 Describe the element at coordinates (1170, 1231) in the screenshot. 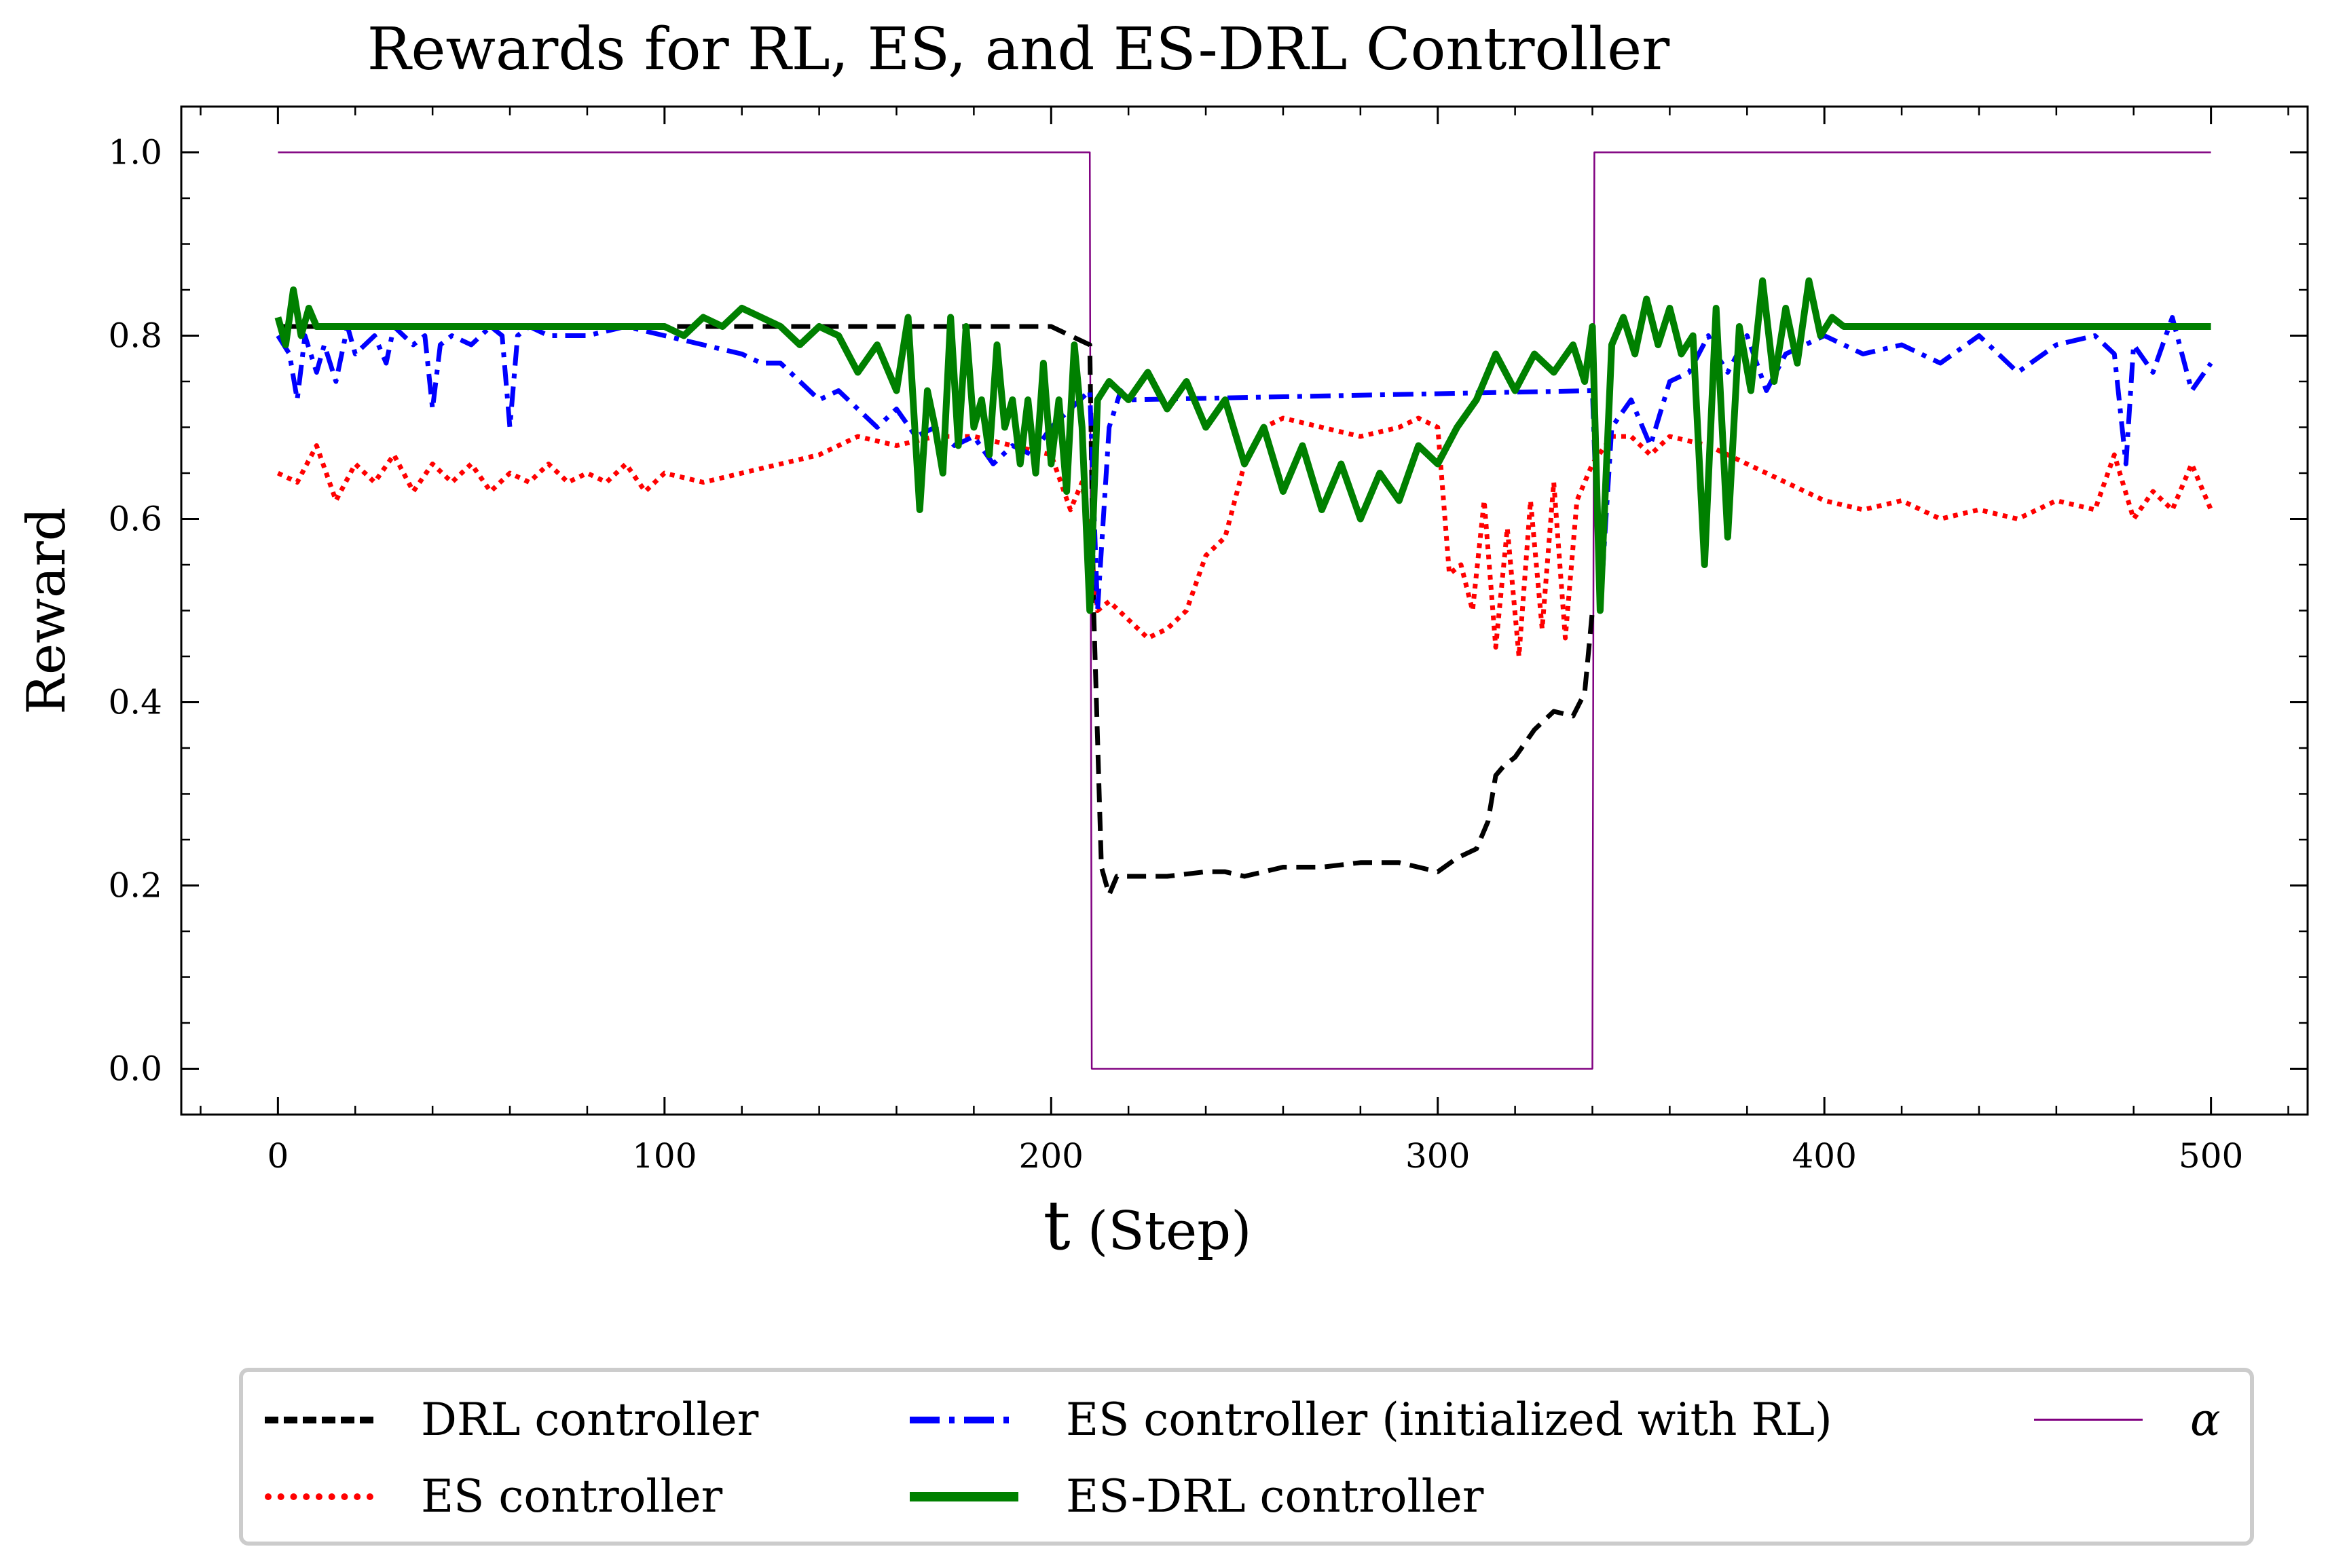

I see `x-axis-label-unit: (Step)` at that location.